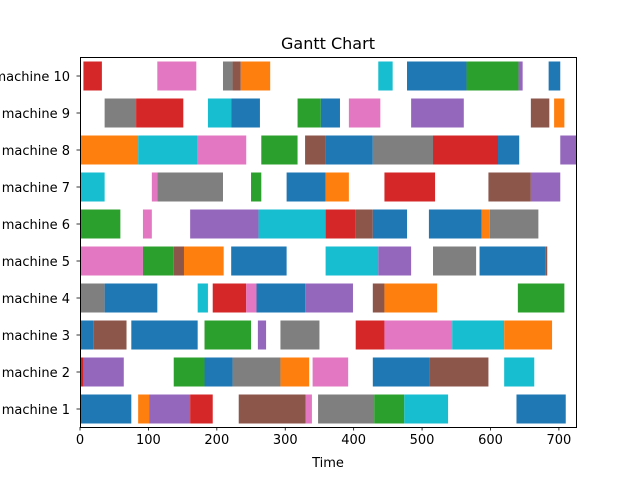  What do you see at coordinates (36, 299) in the screenshot?
I see `y-tick-label: machine 4` at bounding box center [36, 299].